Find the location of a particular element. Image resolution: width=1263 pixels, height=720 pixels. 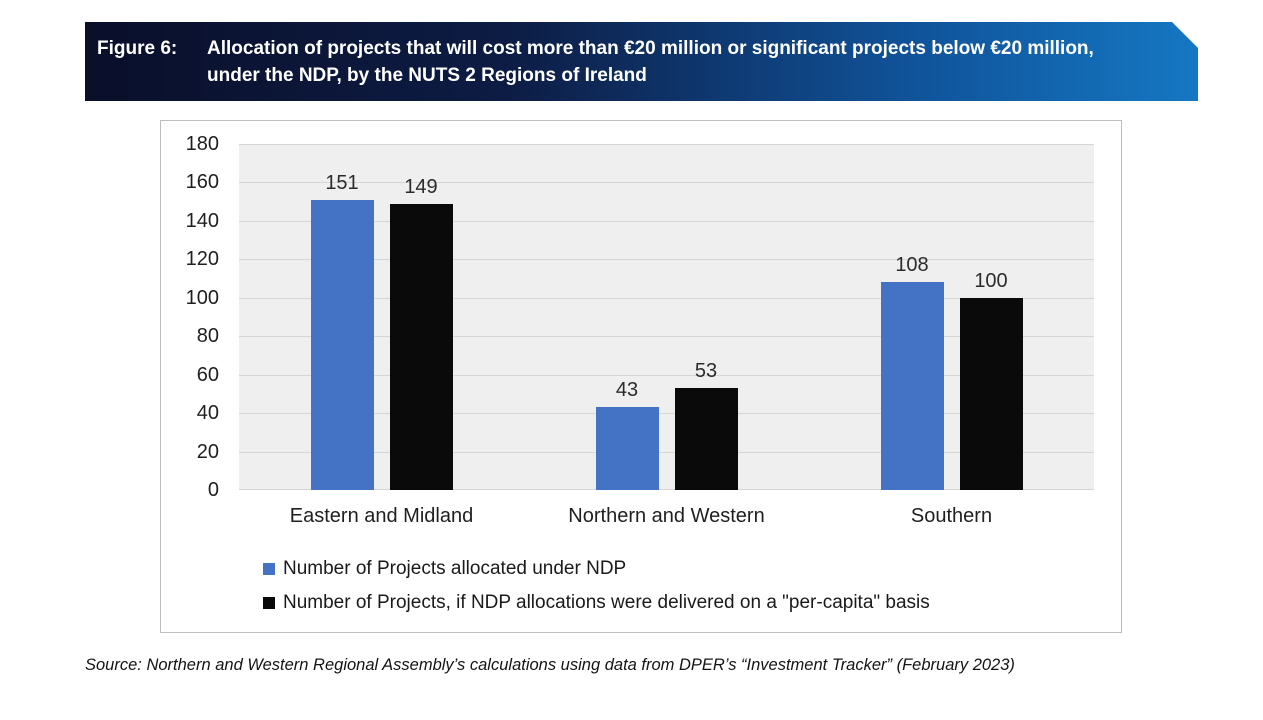

bar-value-label: 53 is located at coordinates (706, 371).